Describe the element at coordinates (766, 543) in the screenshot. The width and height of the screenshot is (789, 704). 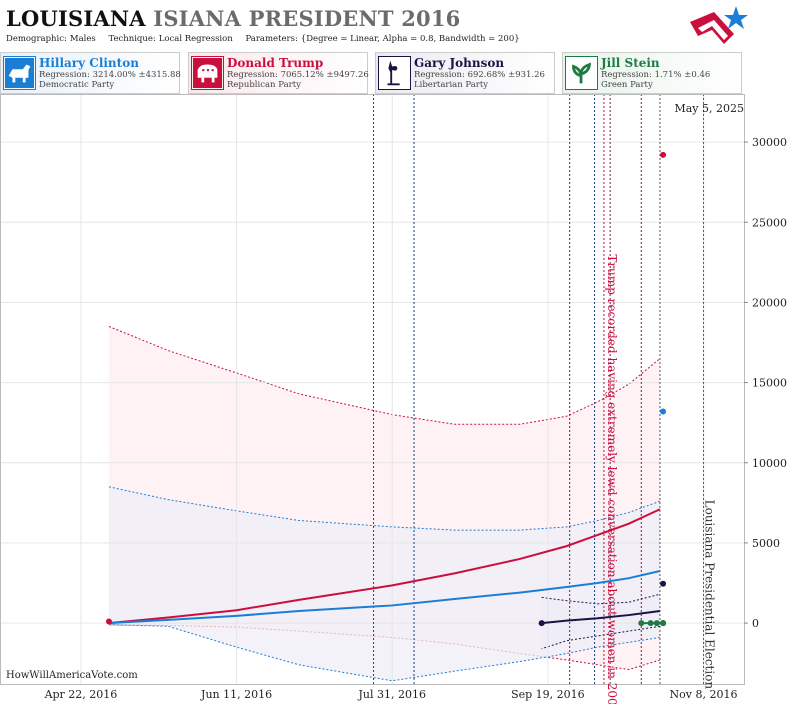
I see `y-tick-label: 5000` at that location.